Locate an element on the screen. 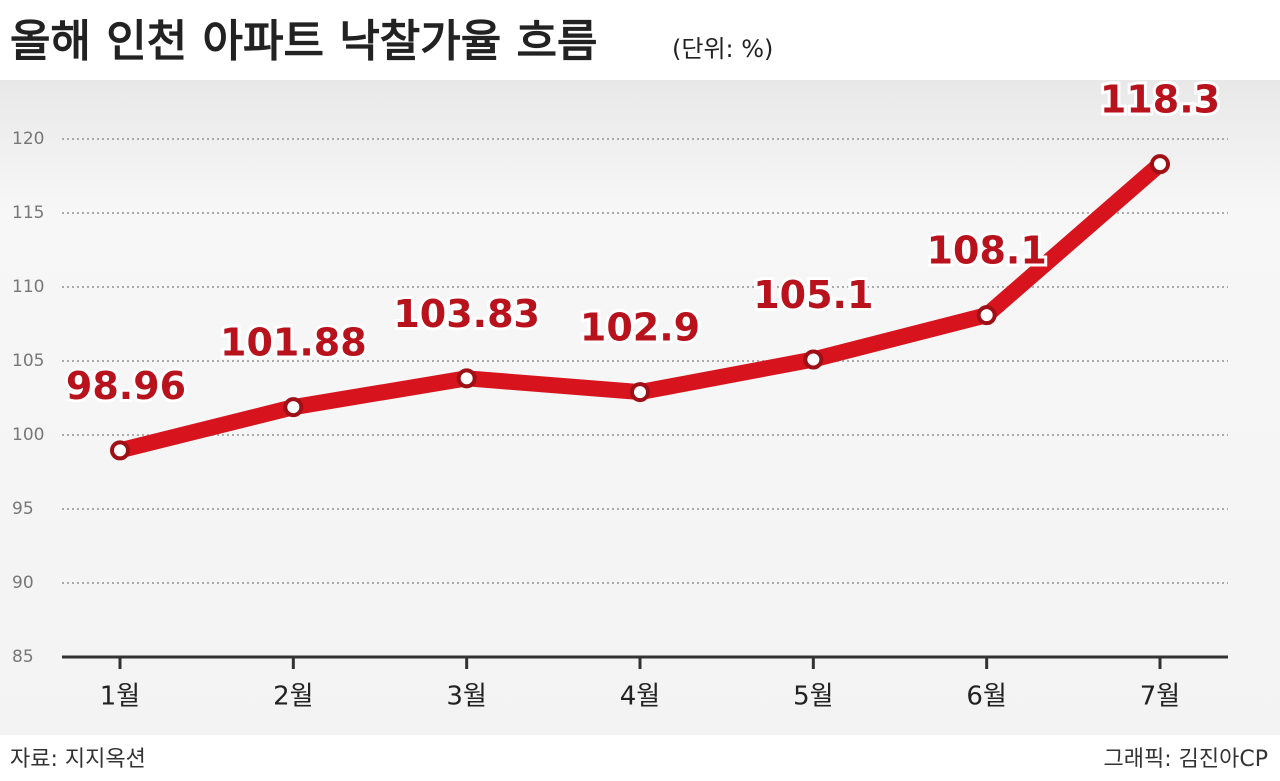 Image resolution: width=1280 pixels, height=781 pixels. credit: 그래픽: 김진아CP is located at coordinates (1186, 759).